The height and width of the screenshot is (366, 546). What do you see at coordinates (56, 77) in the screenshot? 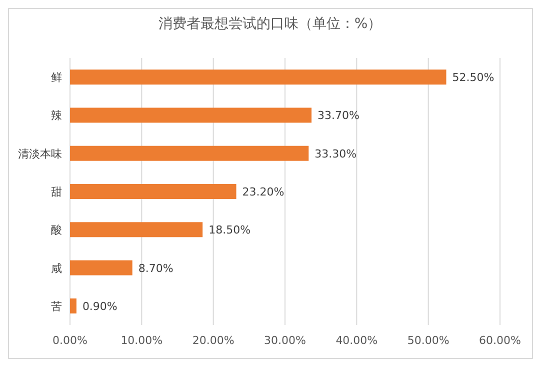
I see `y-tick-label: 鲜` at bounding box center [56, 77].